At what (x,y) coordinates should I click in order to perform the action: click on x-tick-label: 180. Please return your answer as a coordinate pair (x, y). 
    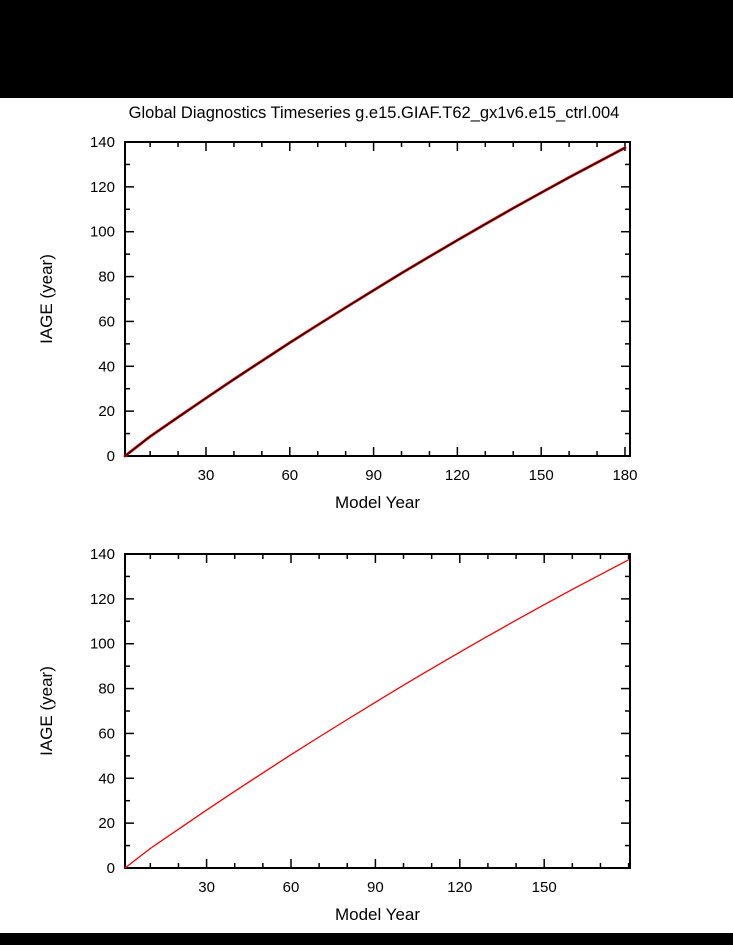
    Looking at the image, I should click on (624, 475).